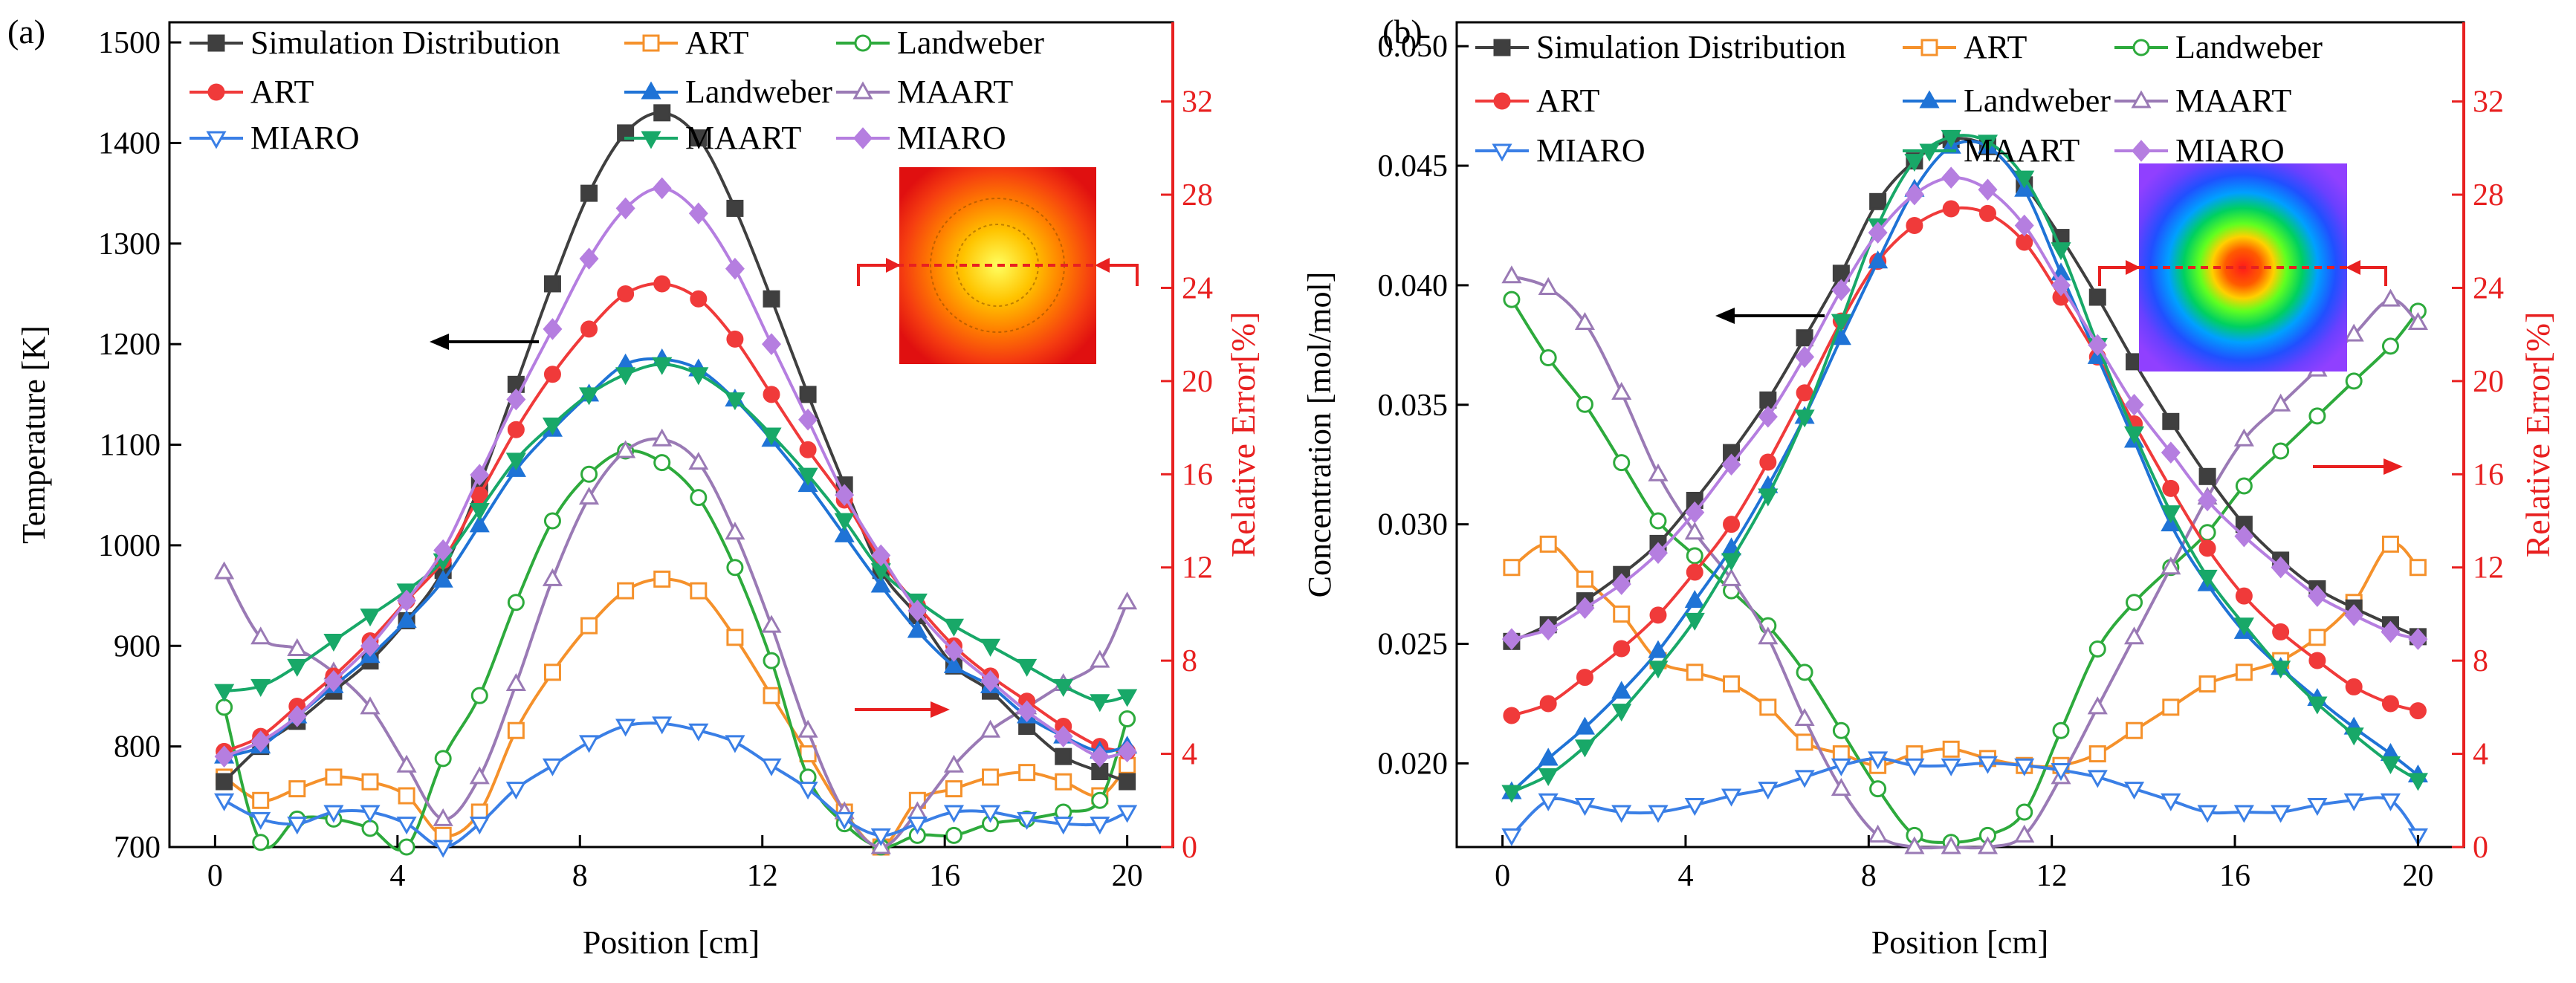 The image size is (2576, 983). What do you see at coordinates (1567, 100) in the screenshot?
I see `legend-label: ART` at bounding box center [1567, 100].